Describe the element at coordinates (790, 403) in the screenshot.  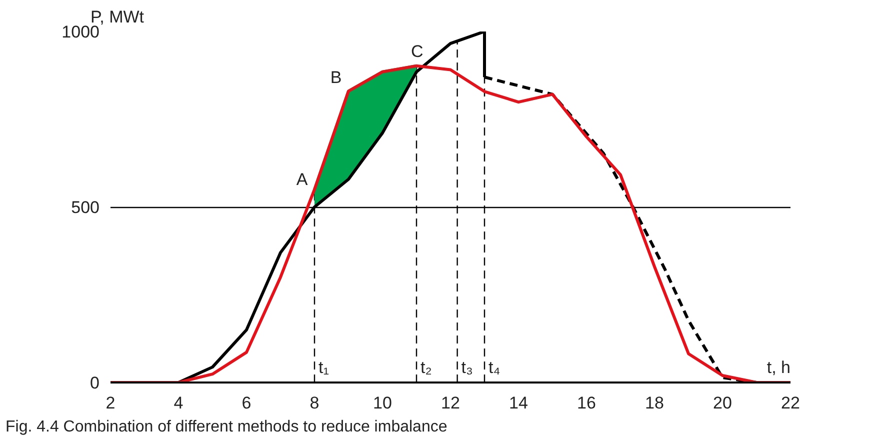
I see `x-tick-label: 22` at that location.